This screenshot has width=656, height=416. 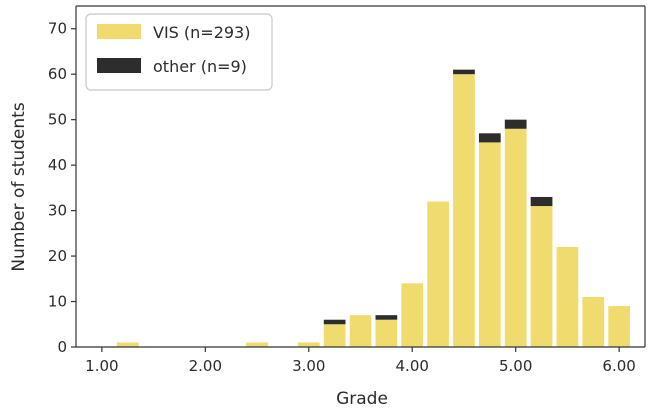 I want to click on x-tick-label-4: 5.00, so click(x=515, y=366).